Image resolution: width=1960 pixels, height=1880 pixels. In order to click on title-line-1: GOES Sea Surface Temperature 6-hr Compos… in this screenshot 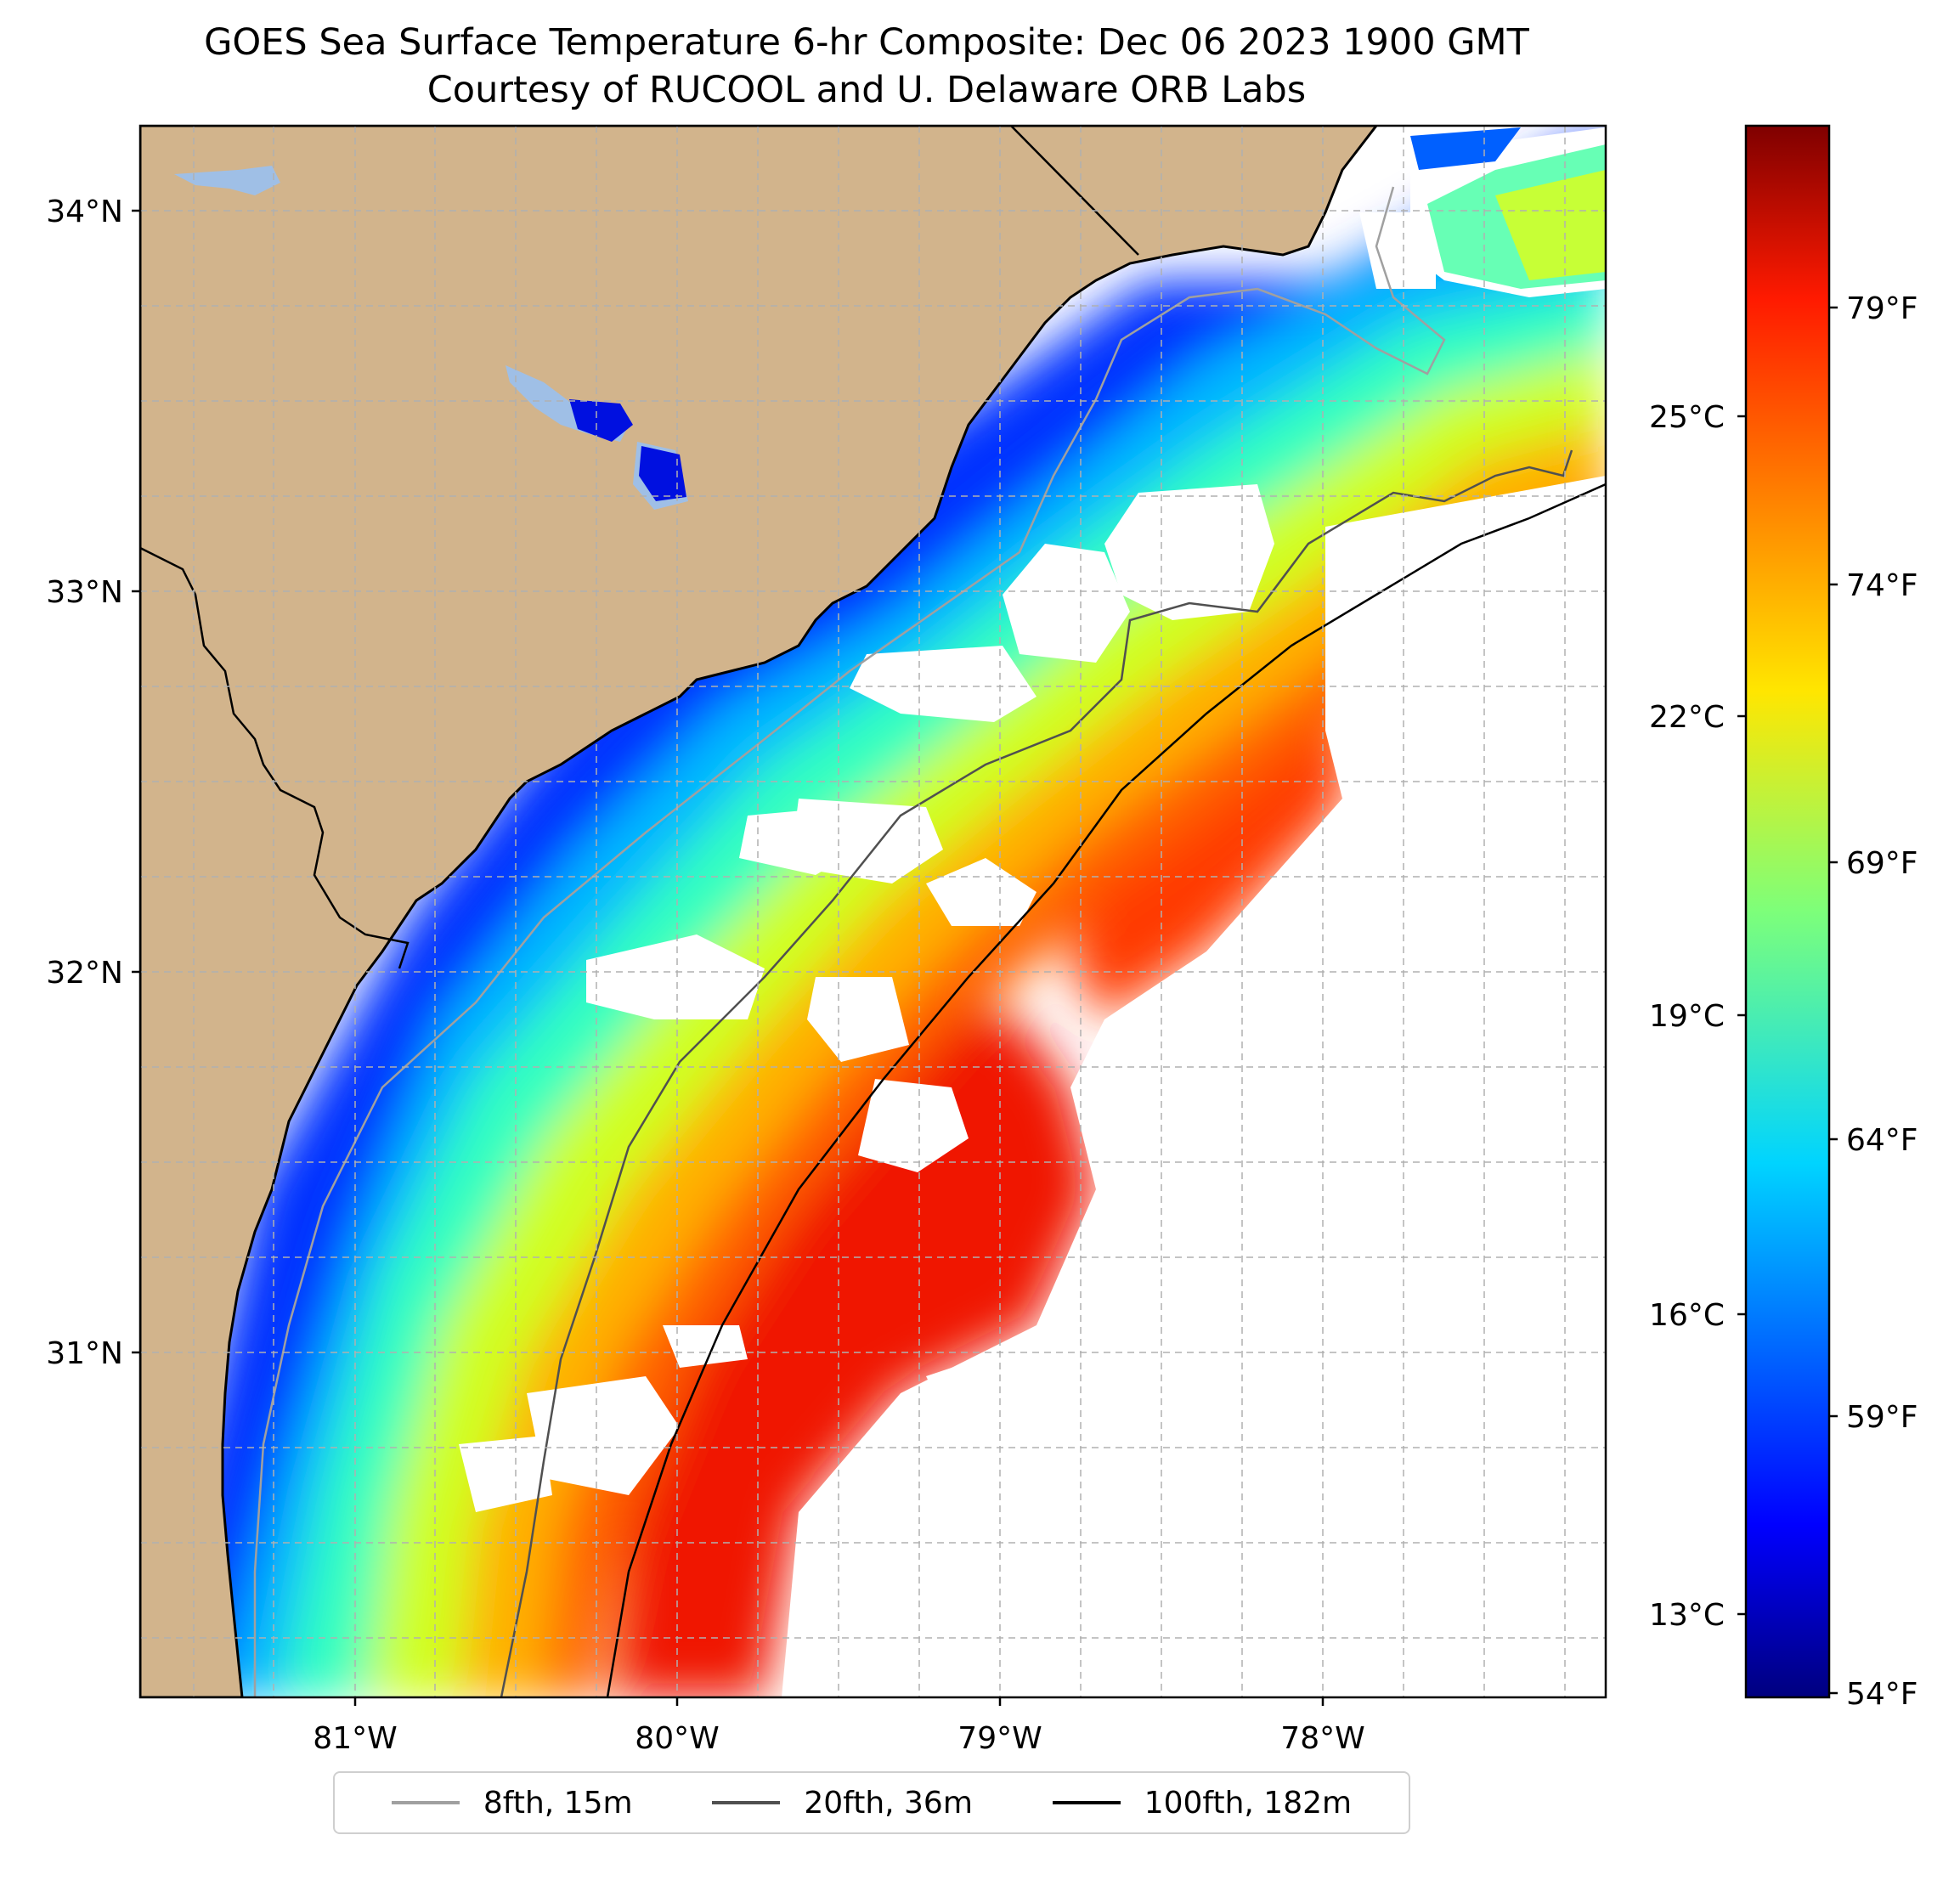, I will do `click(867, 42)`.